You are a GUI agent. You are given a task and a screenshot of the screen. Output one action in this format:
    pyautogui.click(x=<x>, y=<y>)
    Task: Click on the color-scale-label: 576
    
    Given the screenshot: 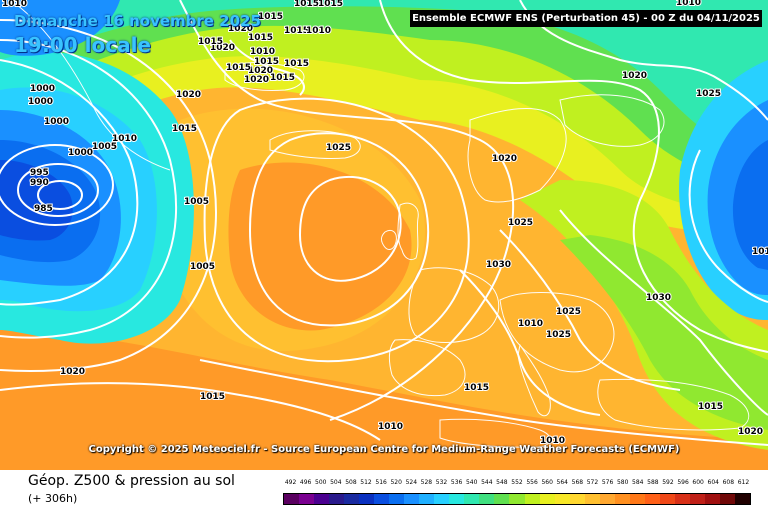 What is the action you would take?
    pyautogui.click(x=607, y=482)
    